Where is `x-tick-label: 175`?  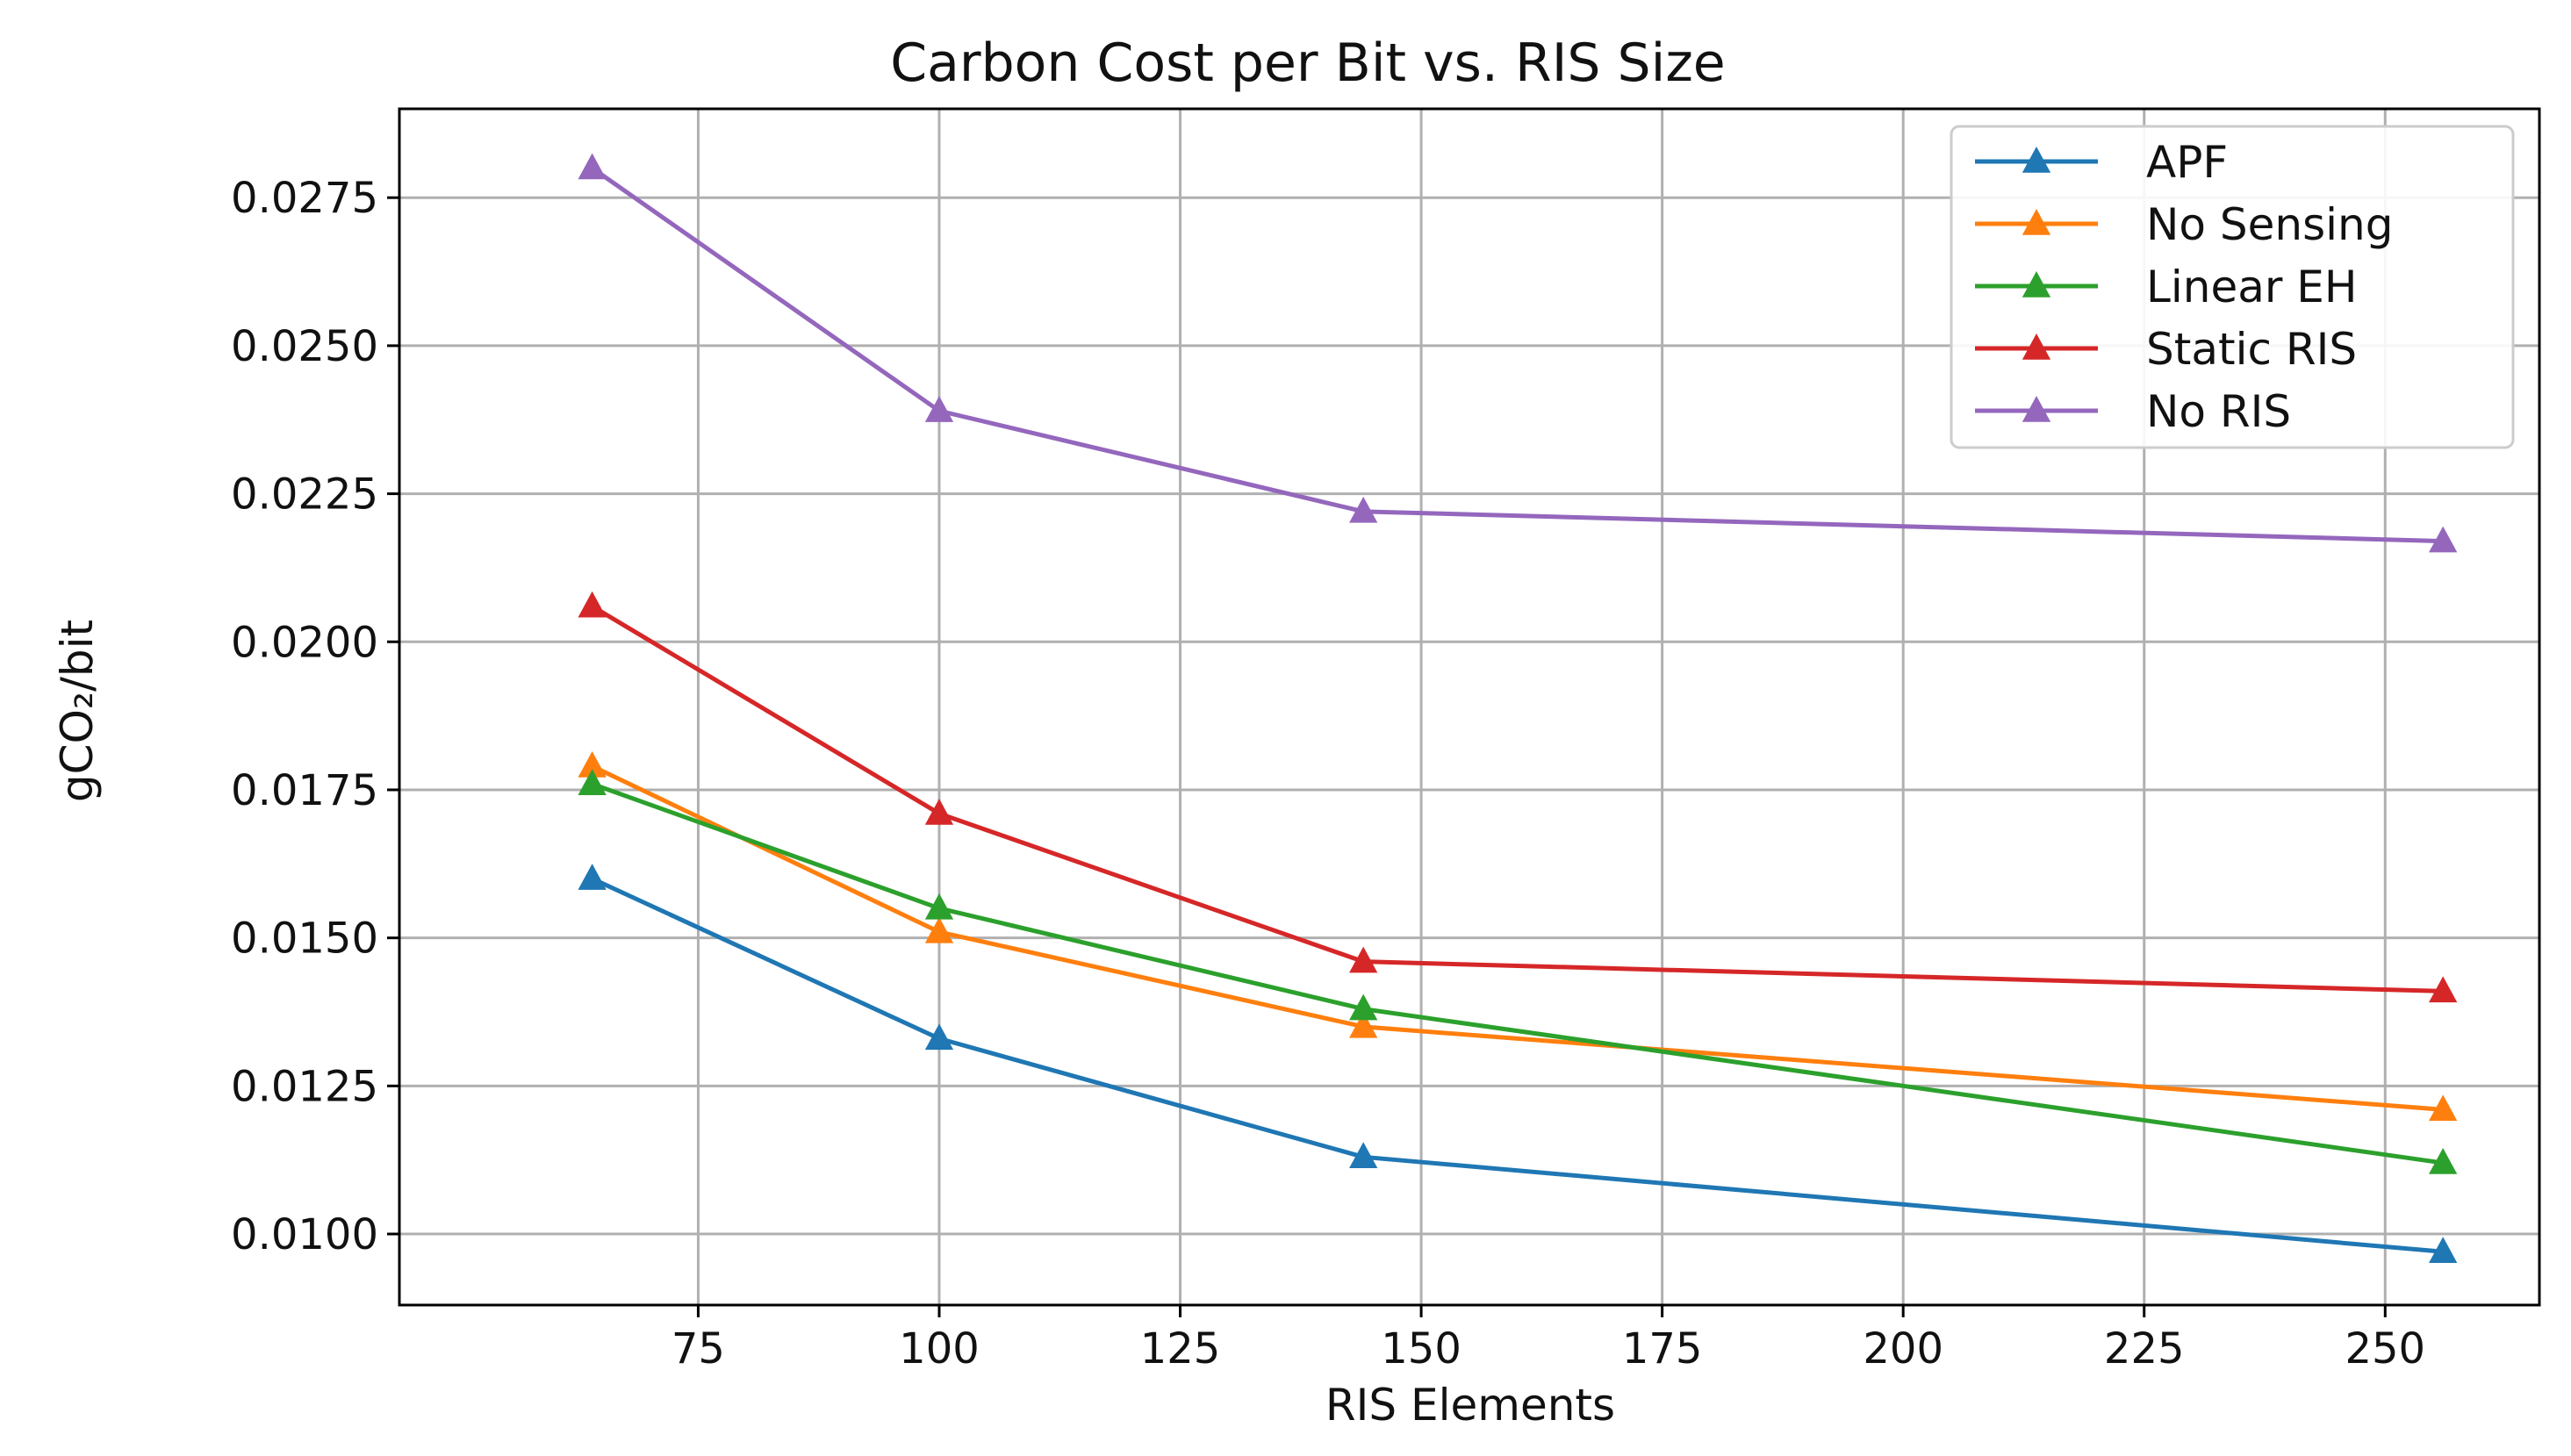 x-tick-label: 175 is located at coordinates (1662, 1349).